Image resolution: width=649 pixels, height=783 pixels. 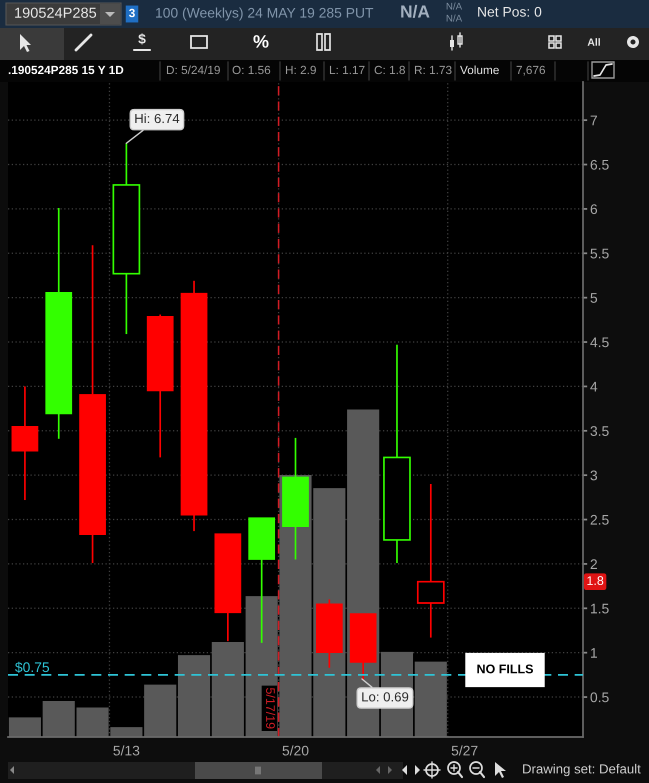 I want to click on y-tick-label: 1, so click(x=594, y=653).